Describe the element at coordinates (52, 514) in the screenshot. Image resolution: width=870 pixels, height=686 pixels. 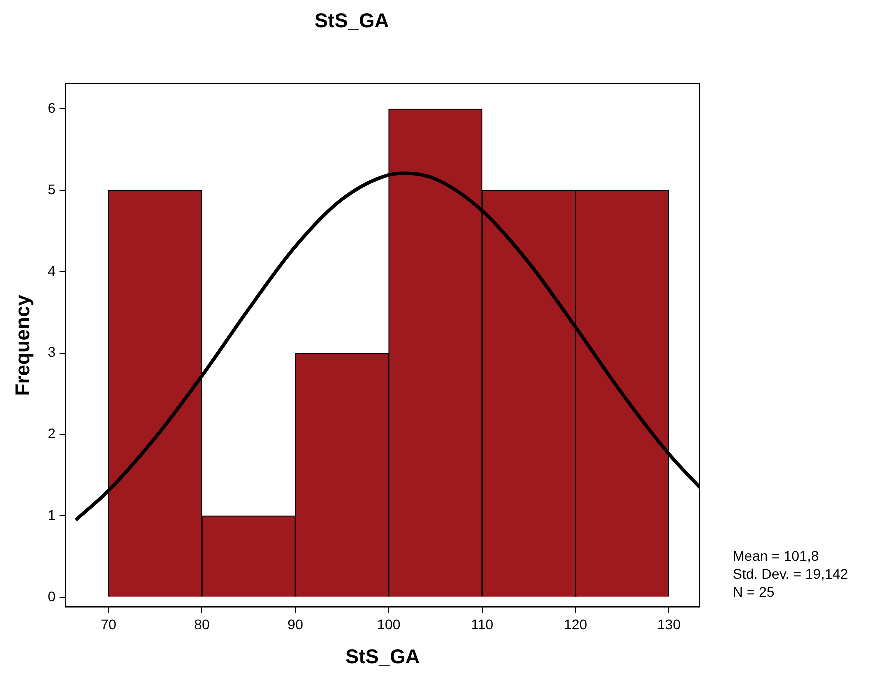
I see `y-tick-label: 1` at that location.